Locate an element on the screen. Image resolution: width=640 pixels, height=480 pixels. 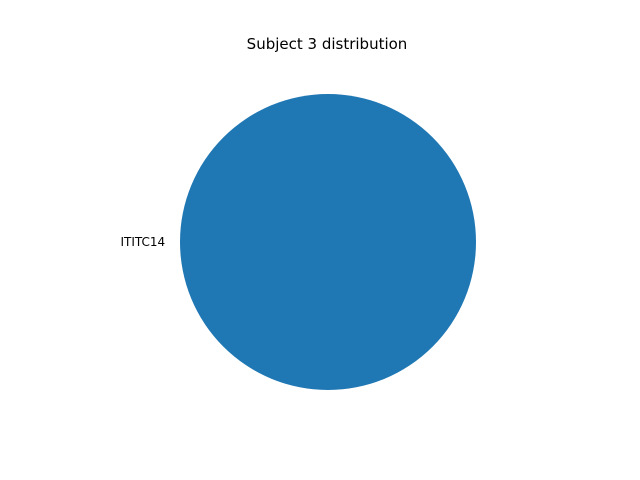
pie-label-ititc14: ITITC14 is located at coordinates (143, 242).